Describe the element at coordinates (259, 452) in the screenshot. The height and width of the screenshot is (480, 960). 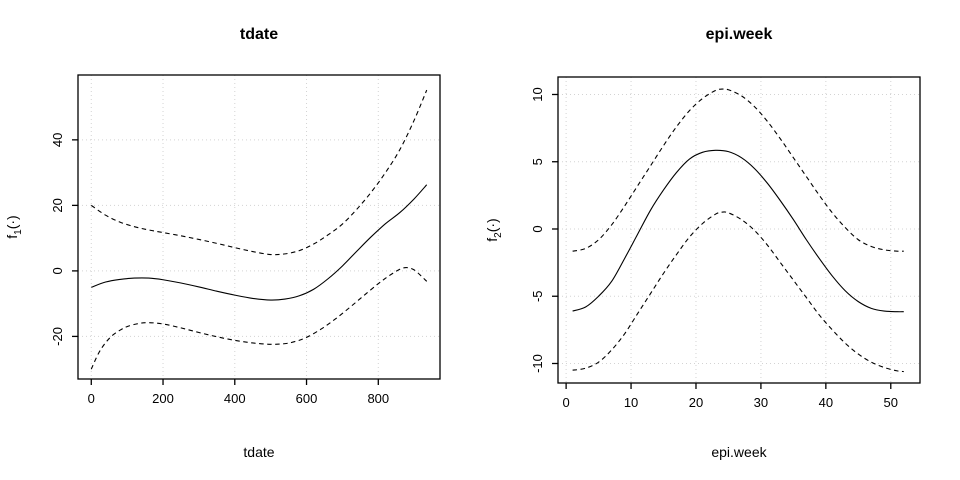
I see `left-plot-xlabel: tdate` at that location.